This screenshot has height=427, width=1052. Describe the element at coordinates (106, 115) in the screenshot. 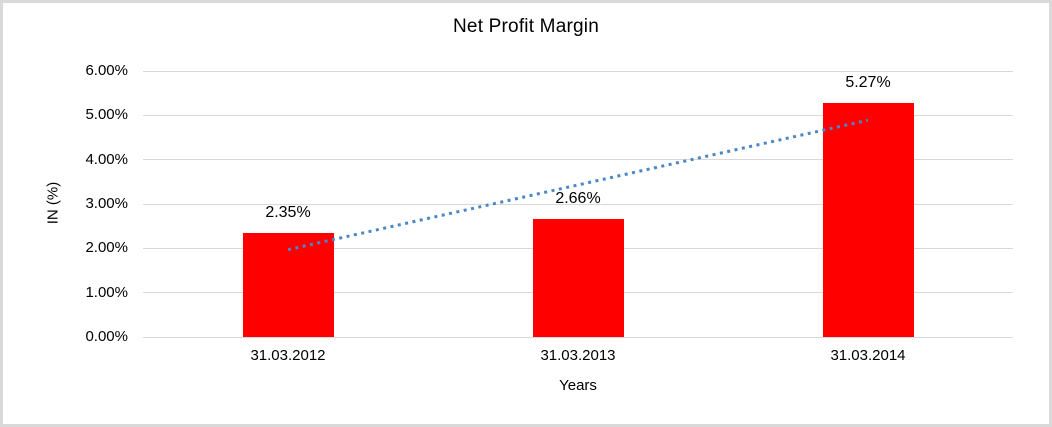

I see `y-axis-tick-label: 5.00%` at that location.